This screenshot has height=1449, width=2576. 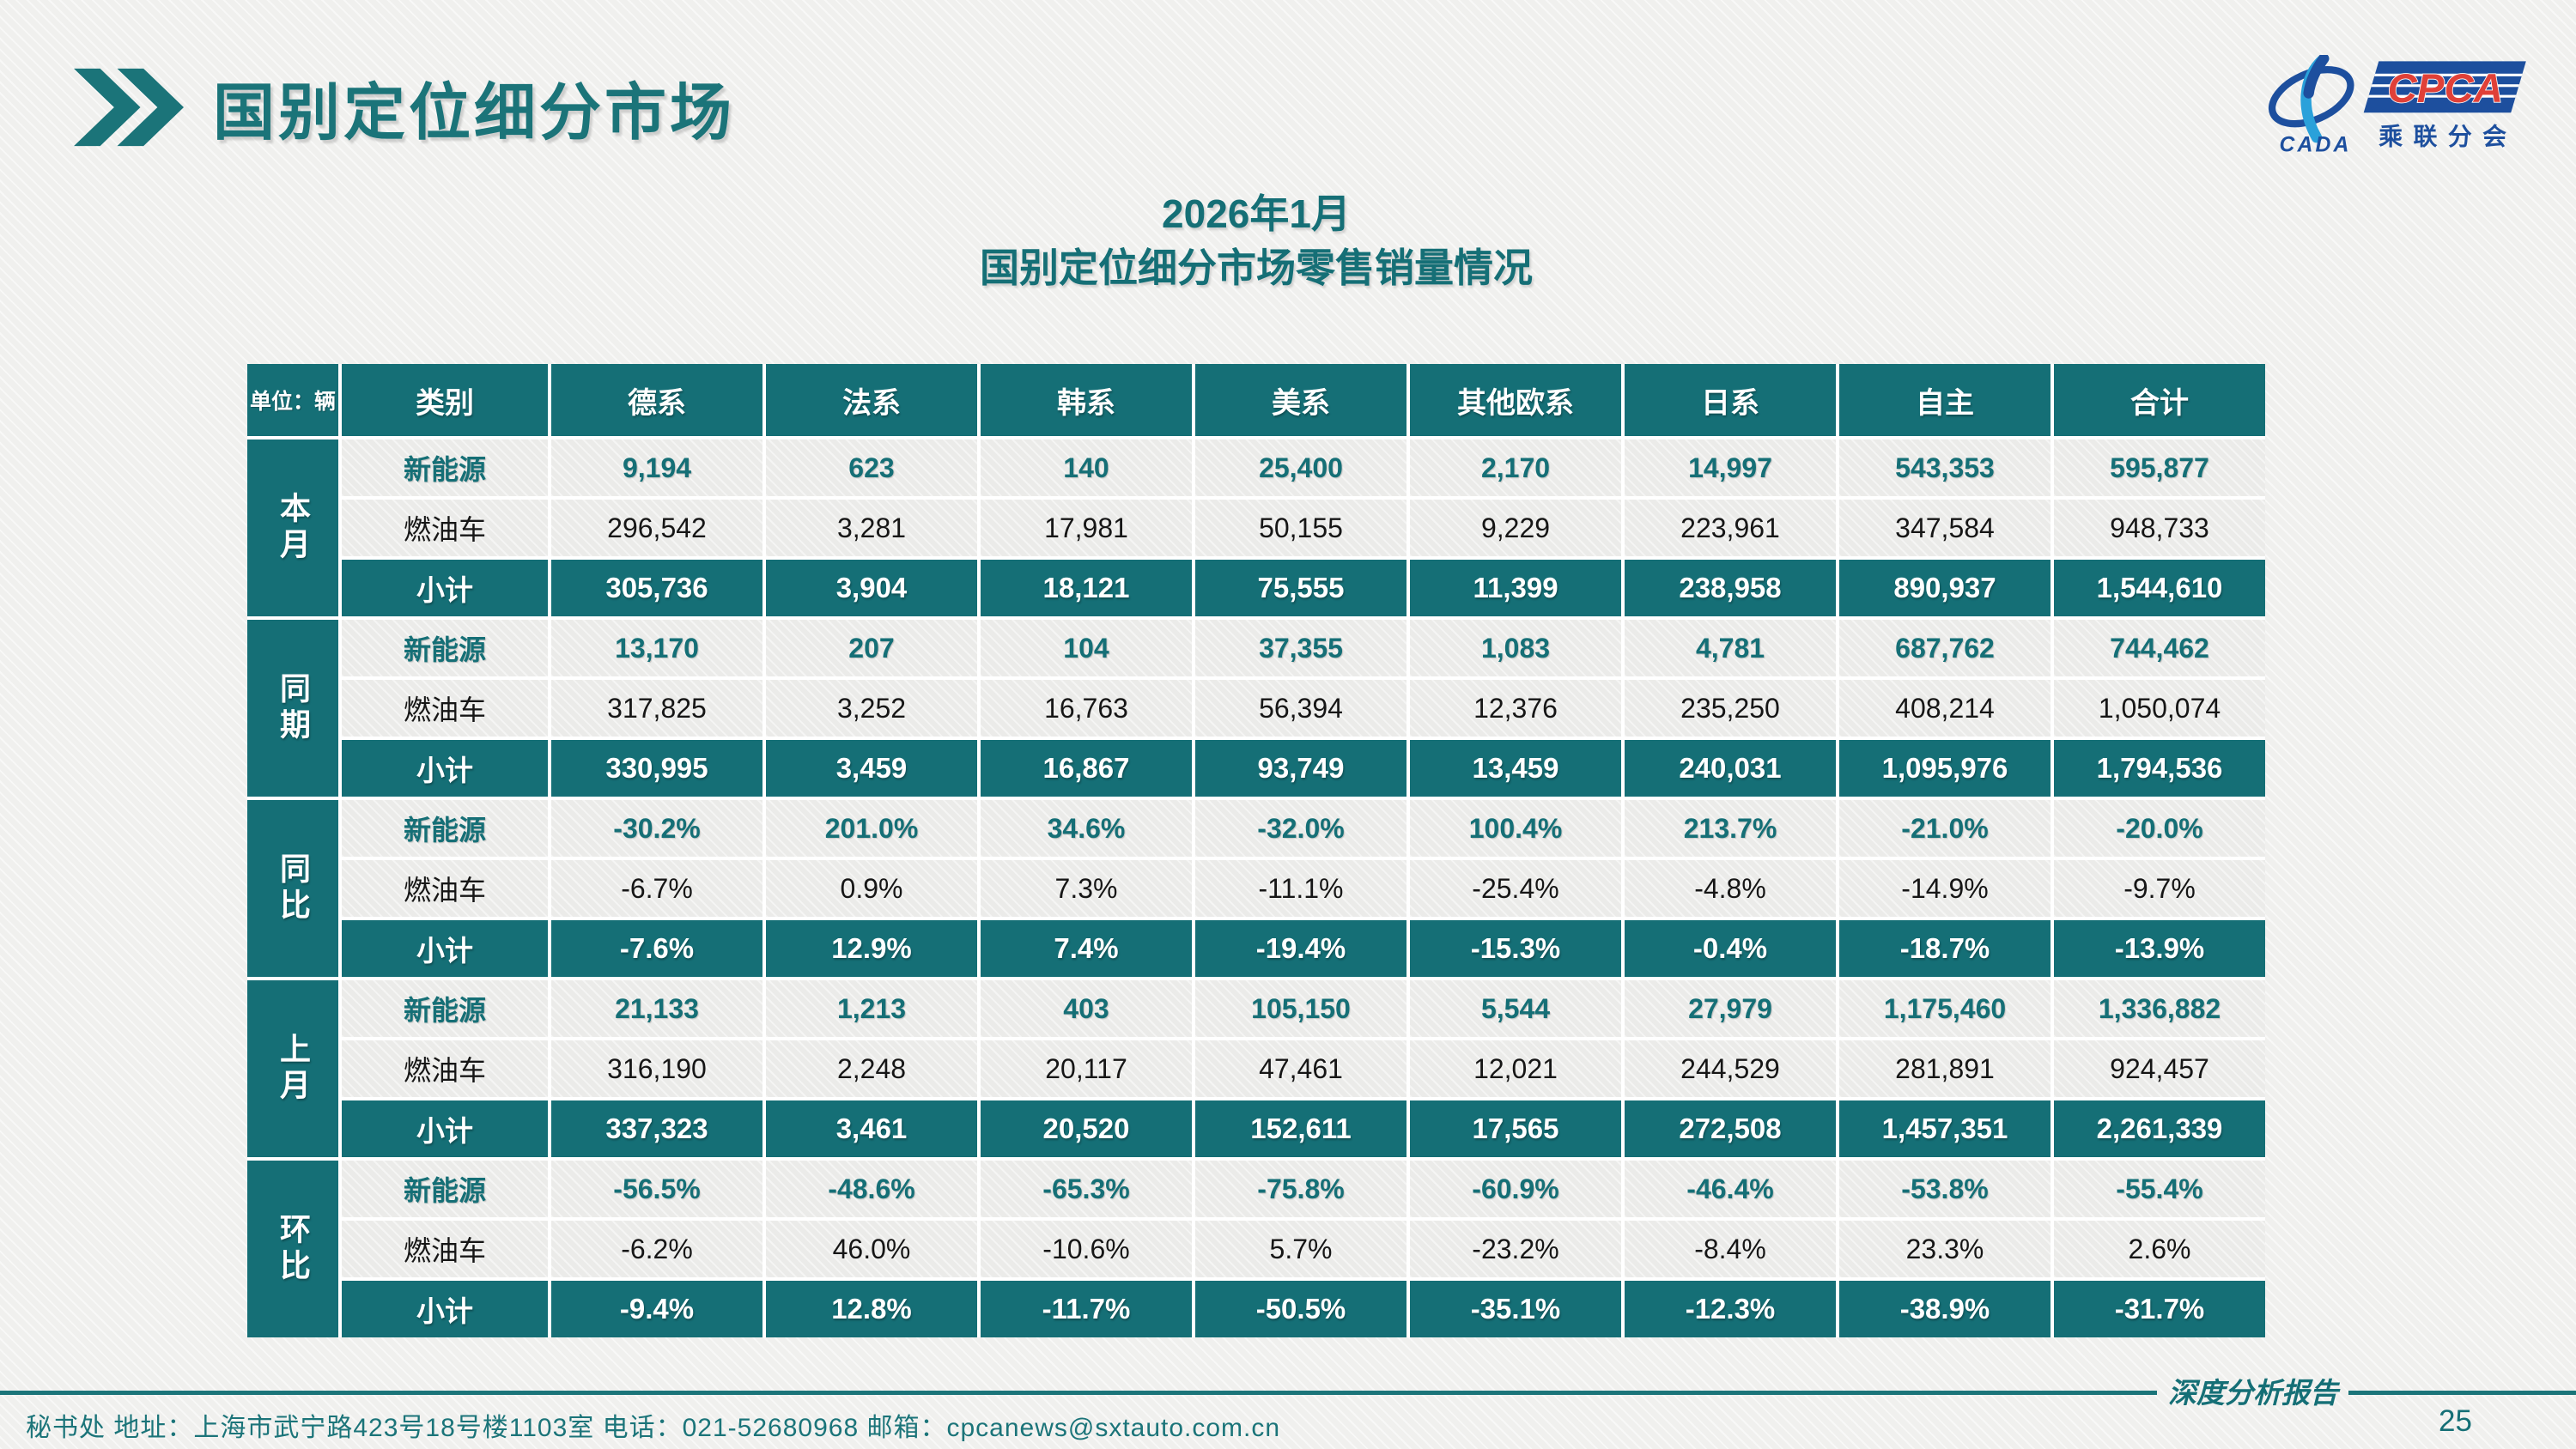 I want to click on footer-divider-right, so click(x=2462, y=1393).